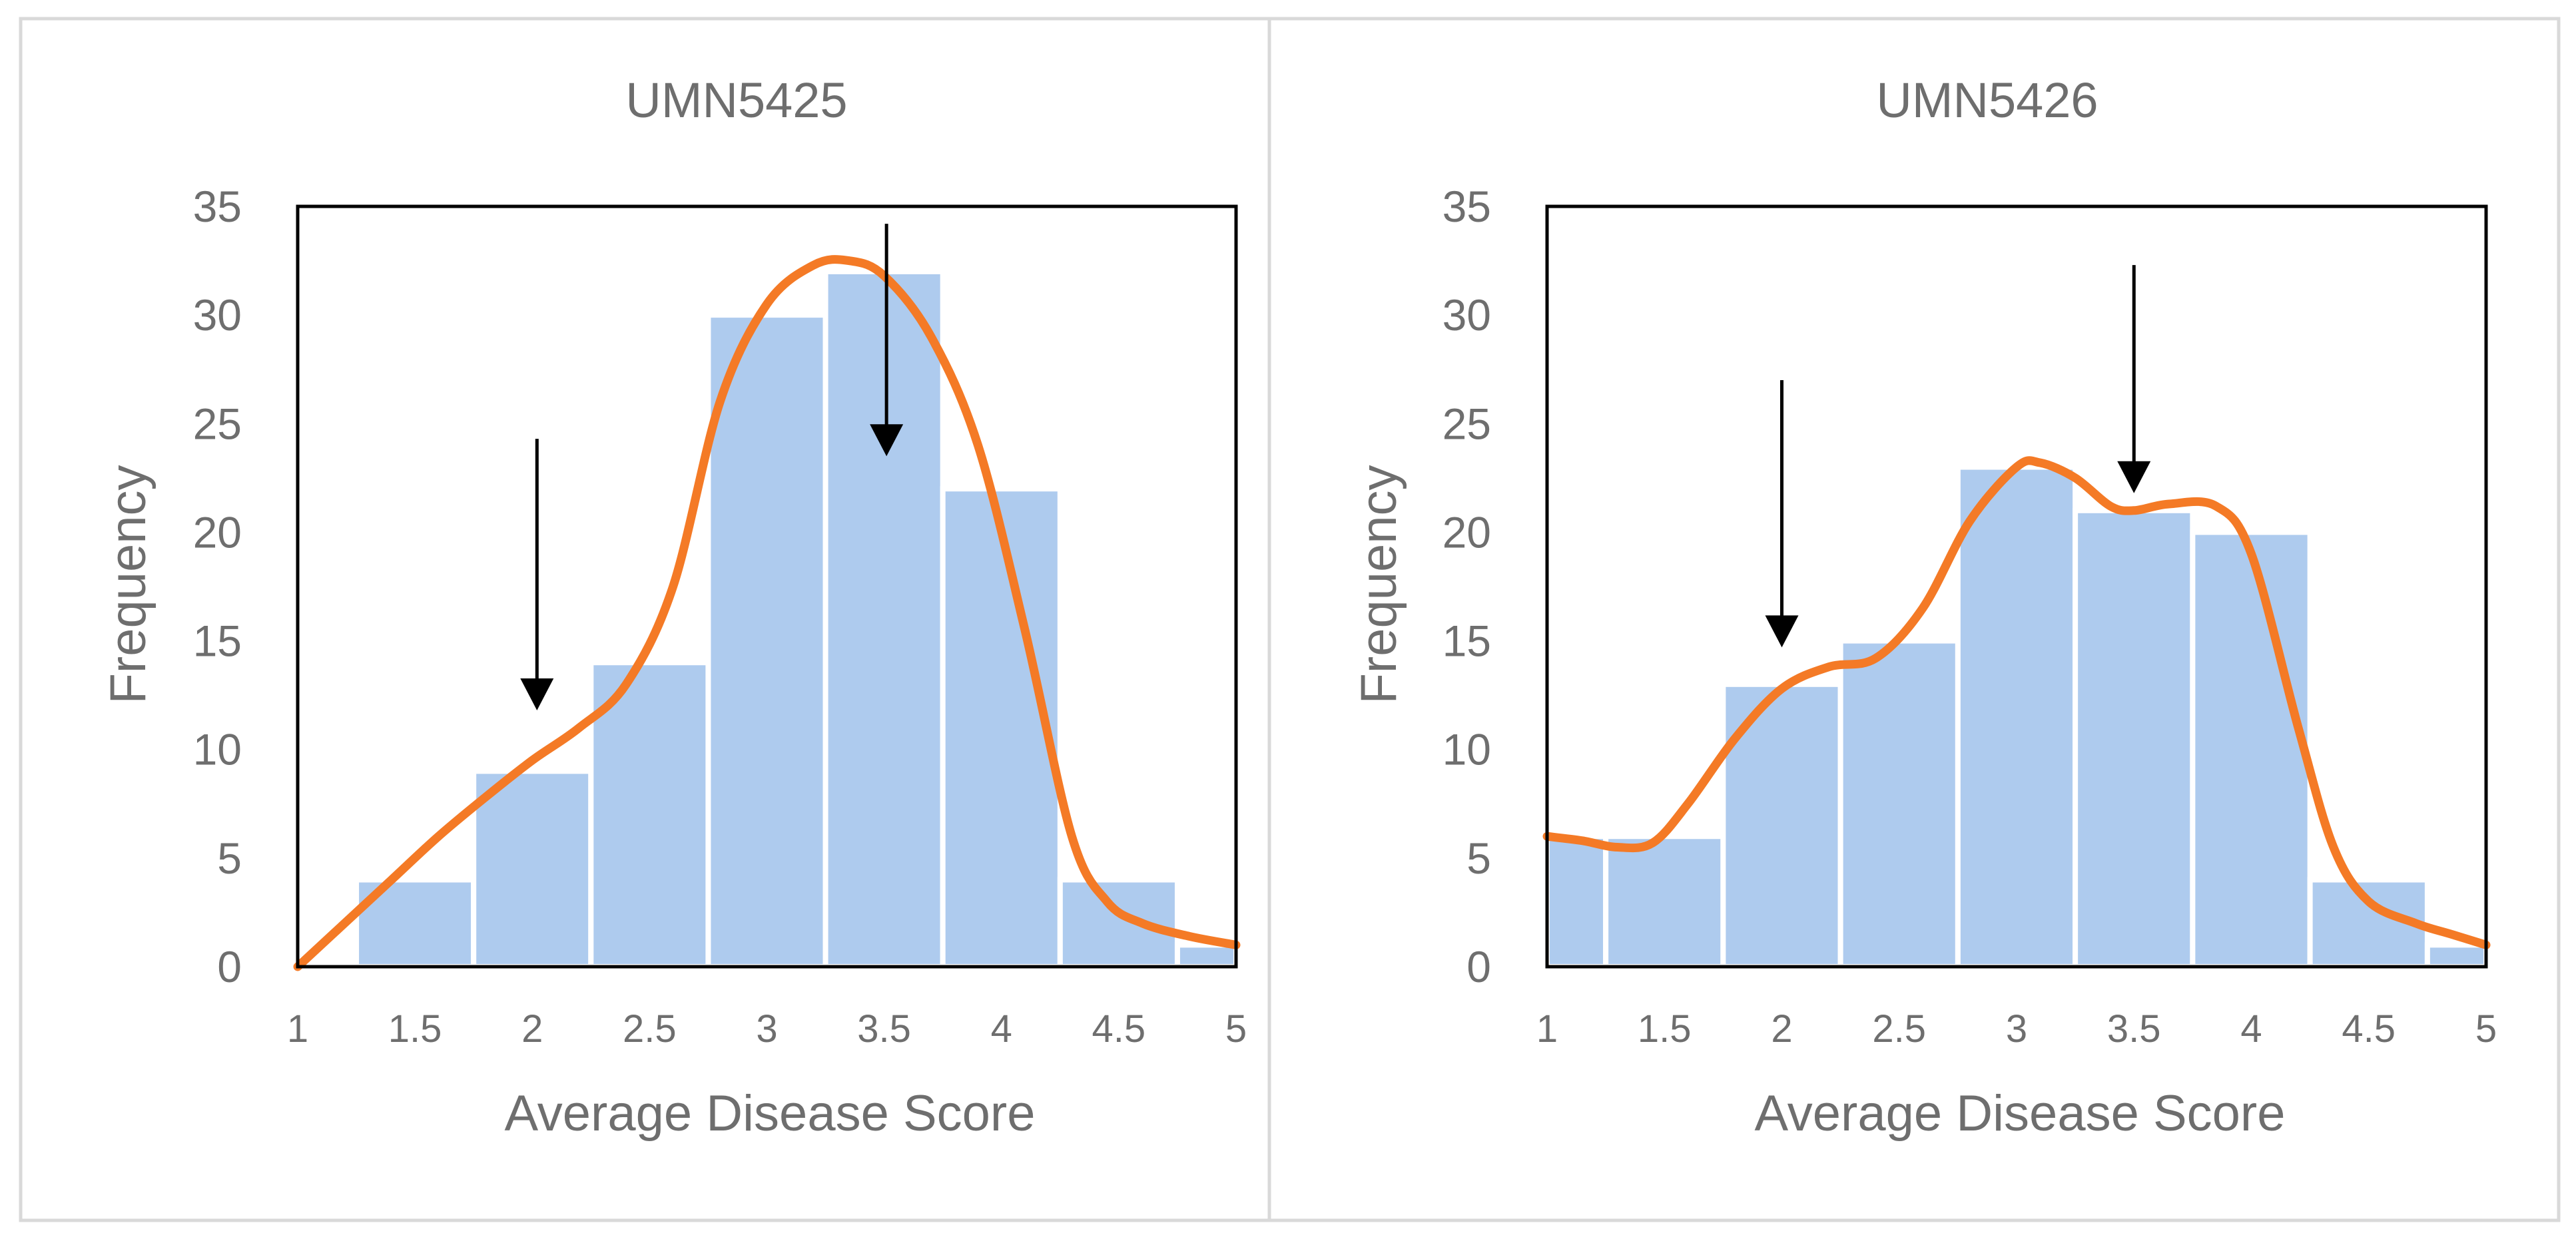 This screenshot has width=2576, height=1237. What do you see at coordinates (736, 101) in the screenshot?
I see `chart-title: UMN5425` at bounding box center [736, 101].